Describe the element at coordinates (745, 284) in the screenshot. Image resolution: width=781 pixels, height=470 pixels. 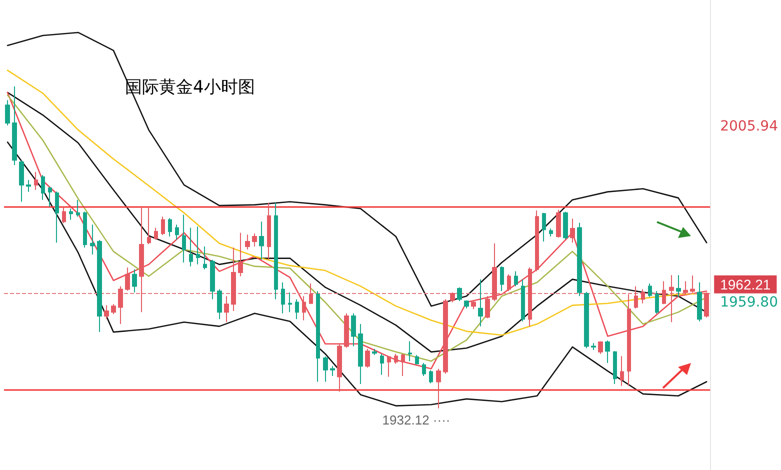
I see `ref-line-label: 1962.21` at that location.